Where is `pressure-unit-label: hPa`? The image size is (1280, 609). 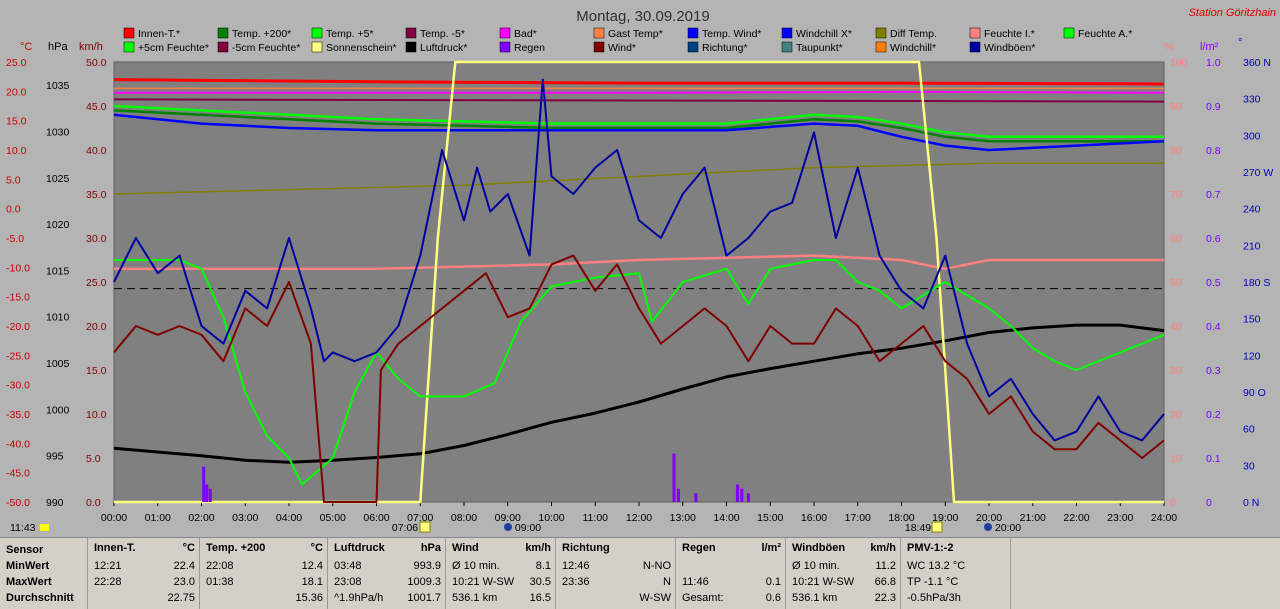 pressure-unit-label: hPa is located at coordinates (58, 47).